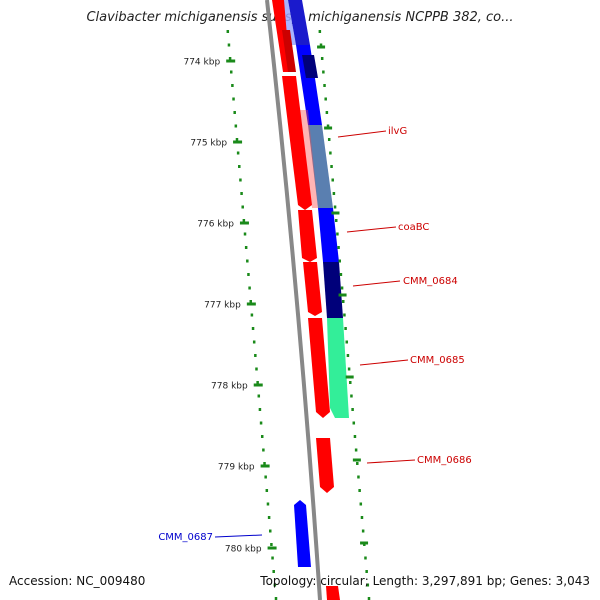  What do you see at coordinates (344, 581) in the screenshot?
I see `topology-value: circular;` at bounding box center [344, 581].